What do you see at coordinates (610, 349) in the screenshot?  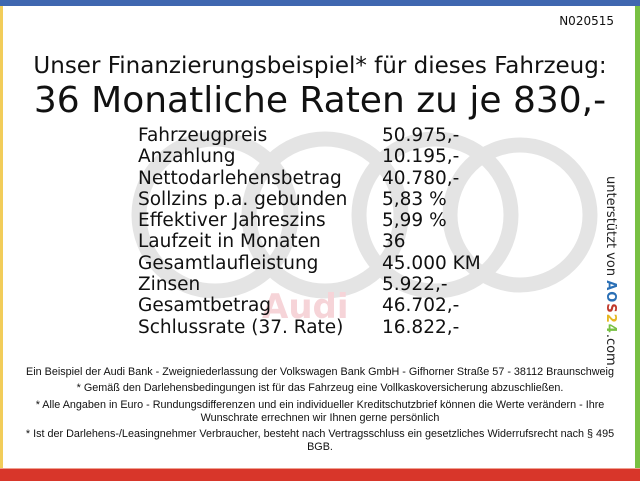 I see `supported-by-suffix: .com` at bounding box center [610, 349].